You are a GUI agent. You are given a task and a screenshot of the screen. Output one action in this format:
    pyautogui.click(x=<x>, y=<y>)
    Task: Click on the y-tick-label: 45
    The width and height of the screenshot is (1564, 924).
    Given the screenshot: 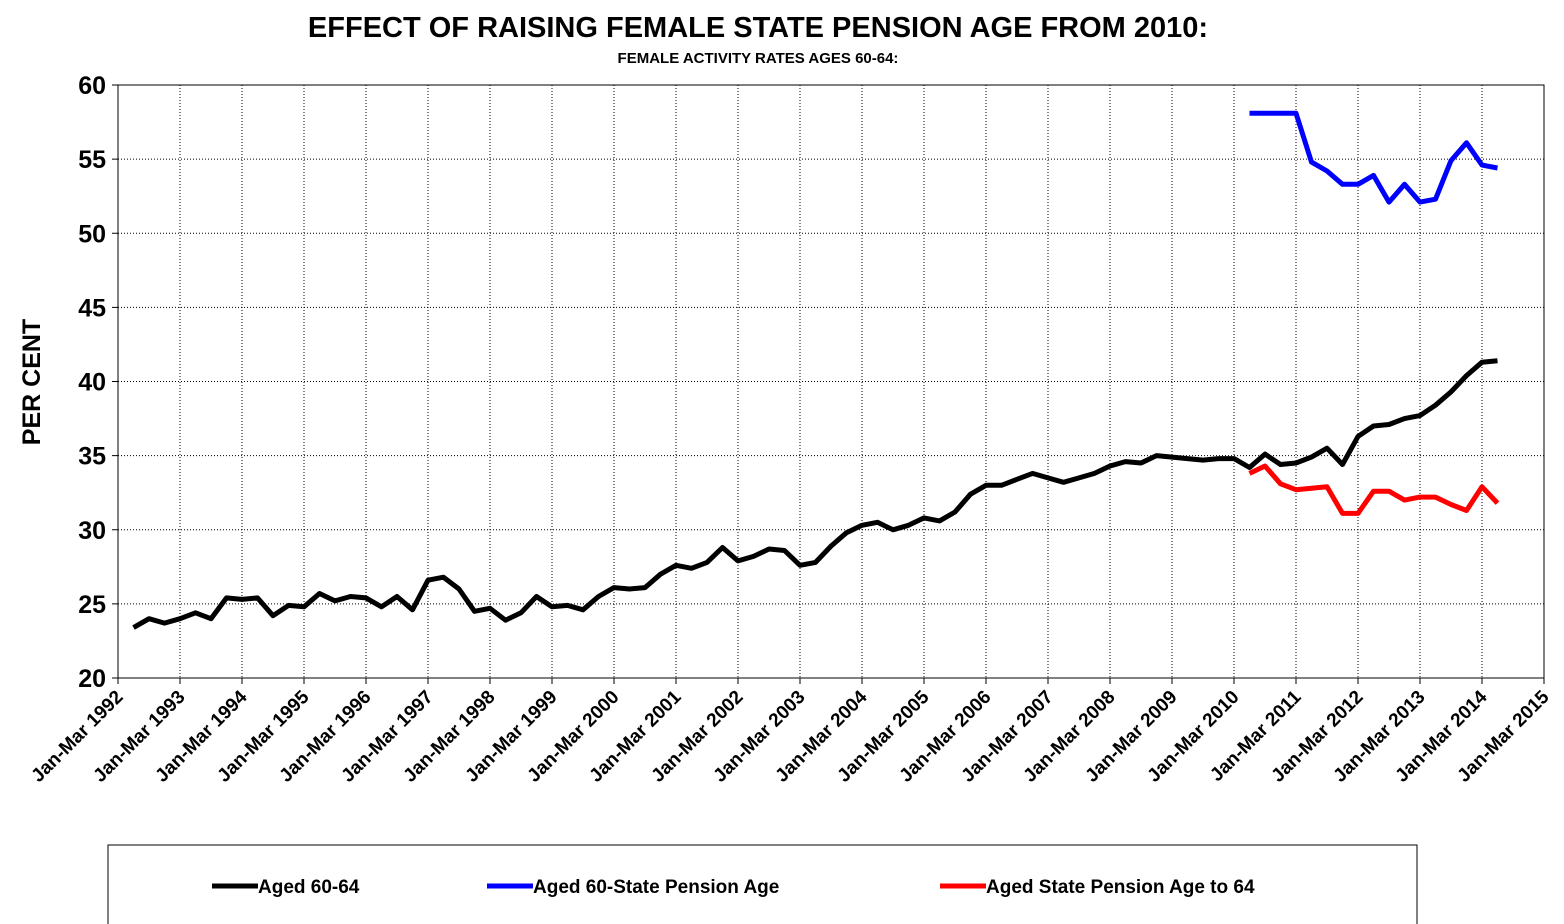 What is the action you would take?
    pyautogui.click(x=92, y=308)
    